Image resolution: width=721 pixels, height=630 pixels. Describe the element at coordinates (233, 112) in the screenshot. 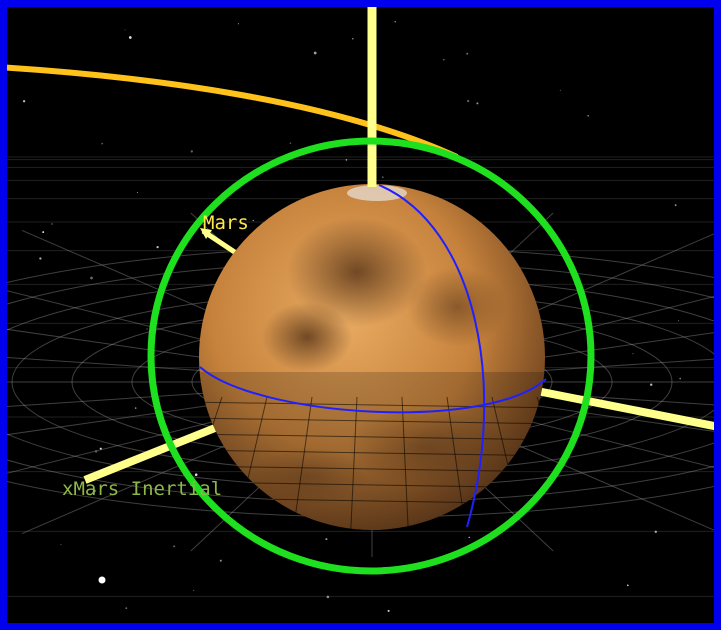

I see `orbit-path` at that location.